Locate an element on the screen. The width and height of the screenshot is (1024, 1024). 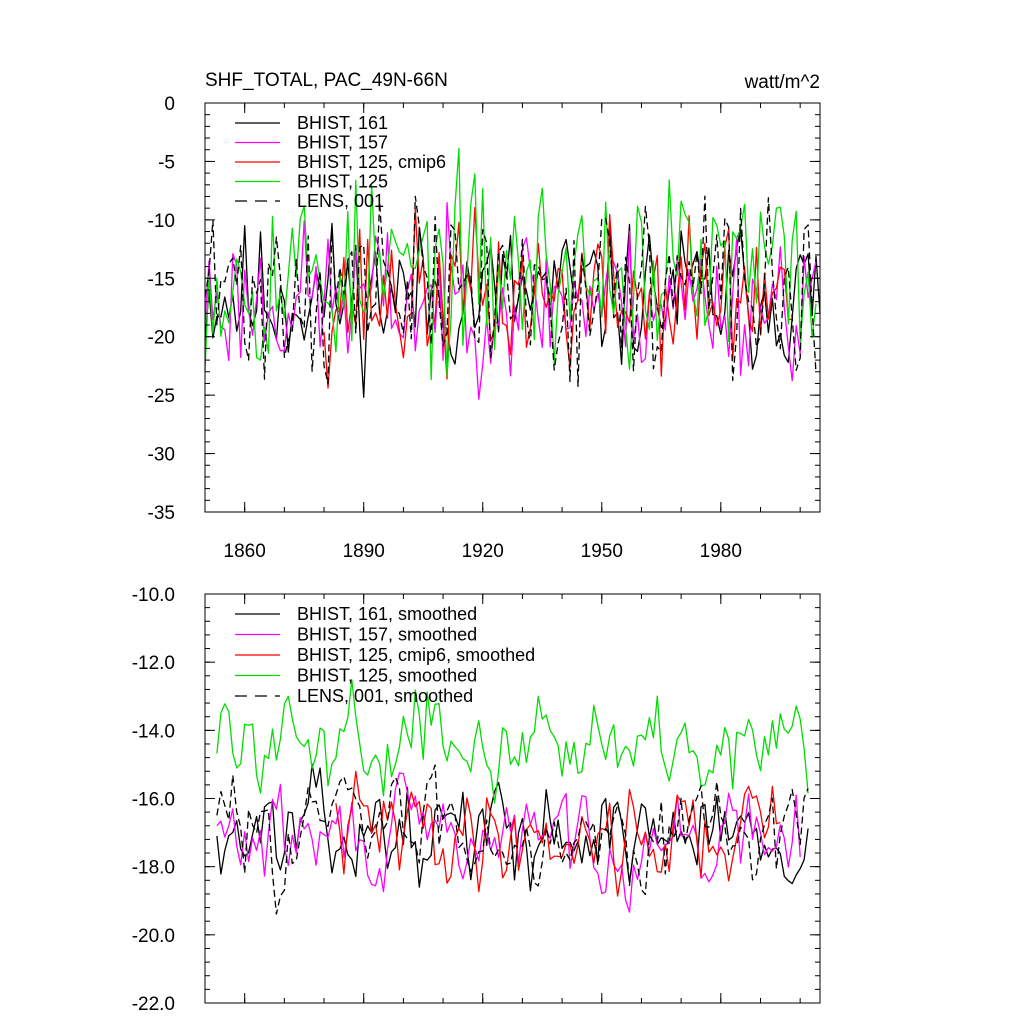
y-tick-label: -20 is located at coordinates (161, 338).